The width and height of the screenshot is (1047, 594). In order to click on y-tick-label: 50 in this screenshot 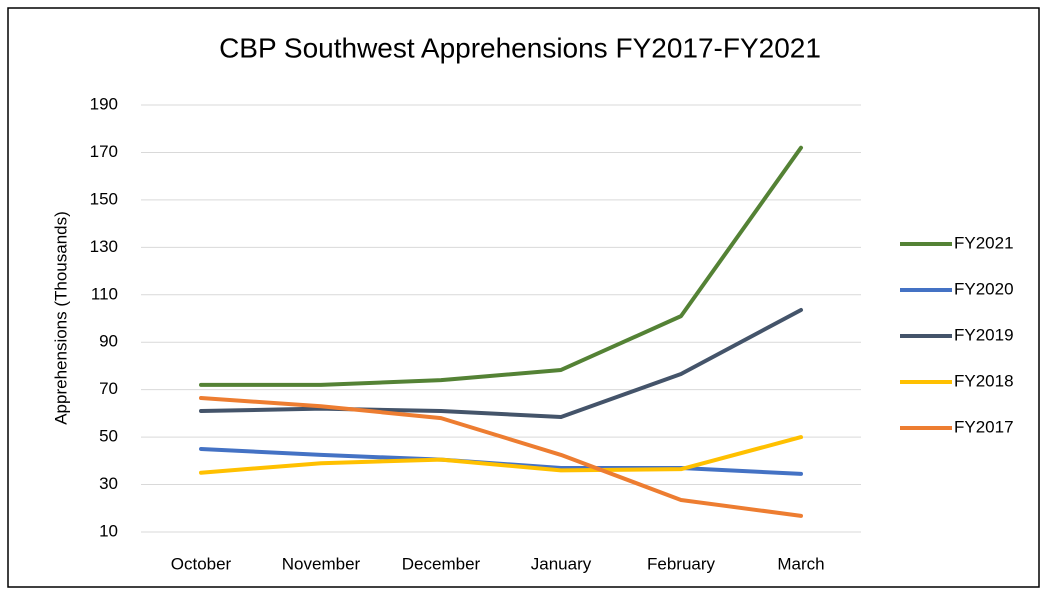, I will do `click(108, 436)`.